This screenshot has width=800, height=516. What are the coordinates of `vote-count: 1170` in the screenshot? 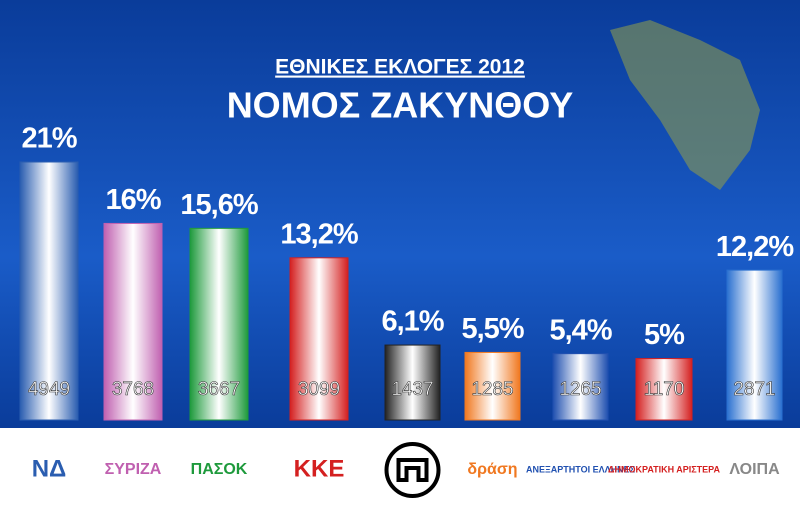 It's located at (664, 389).